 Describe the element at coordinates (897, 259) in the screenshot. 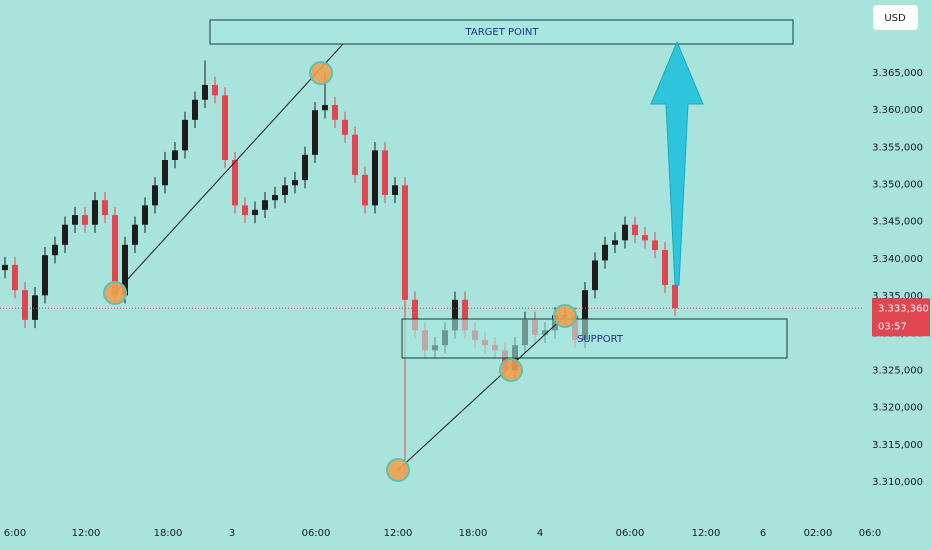

I see `y-tick-label: 3.340,000` at that location.